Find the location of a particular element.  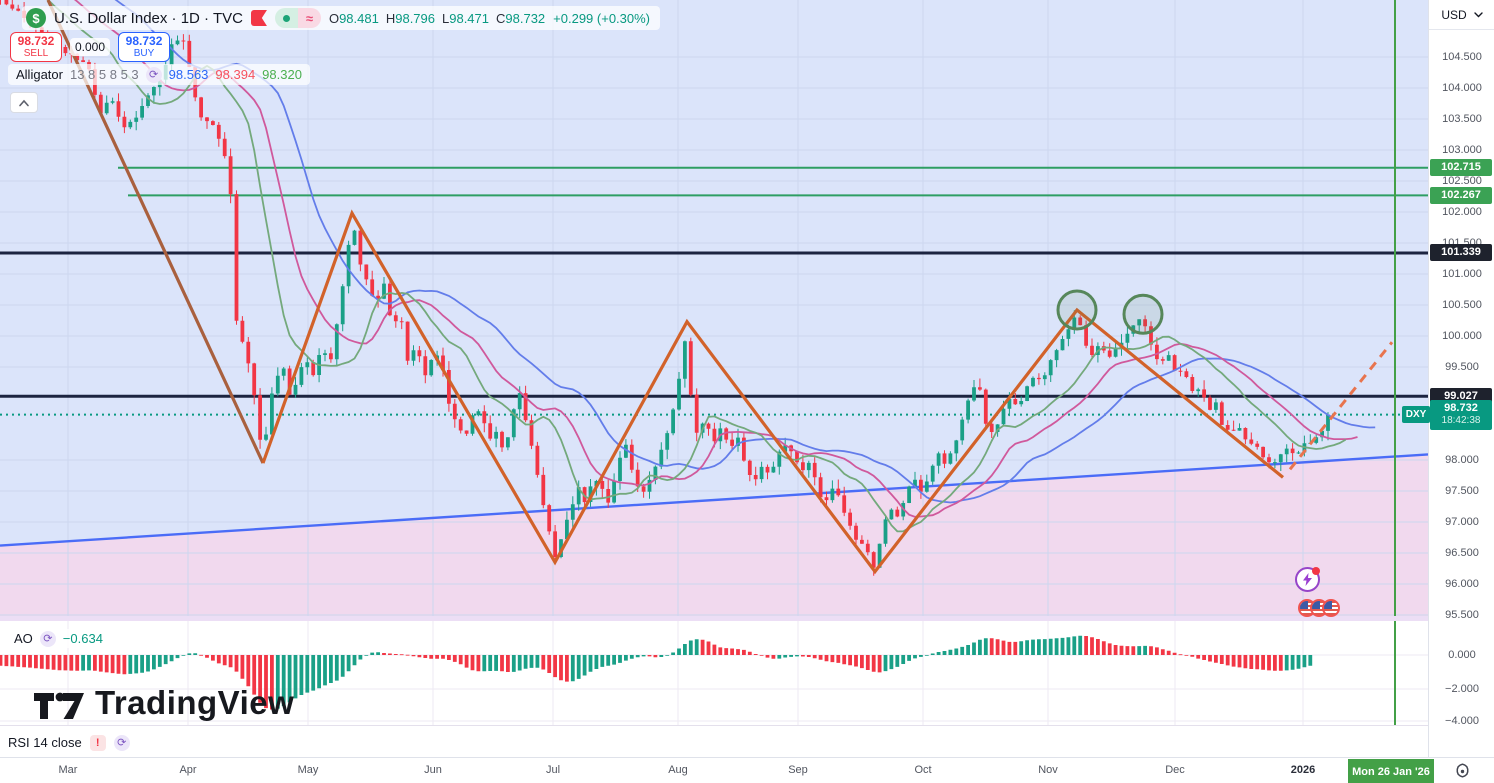

symbol-logo-icon: $ is located at coordinates (36, 18).